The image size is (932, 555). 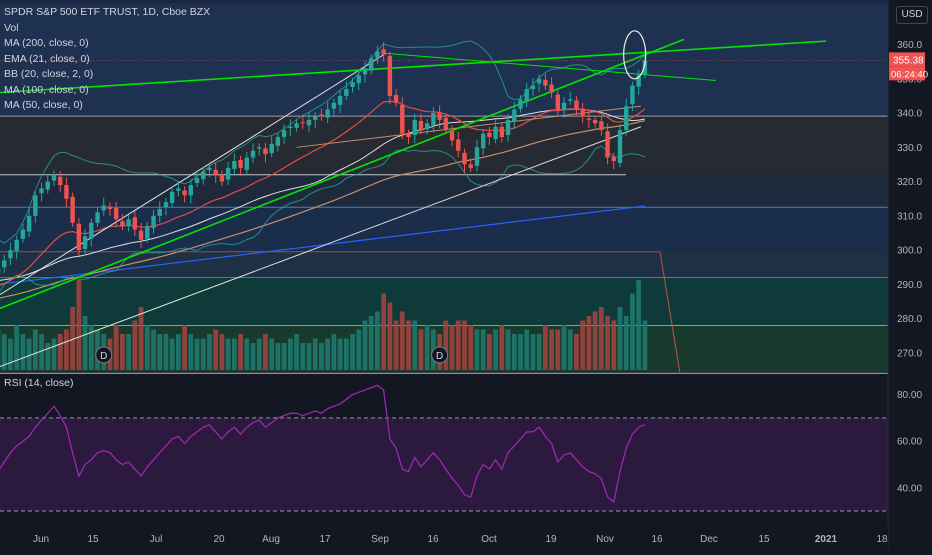 What do you see at coordinates (219, 539) in the screenshot?
I see `time-tick-label: 20` at bounding box center [219, 539].